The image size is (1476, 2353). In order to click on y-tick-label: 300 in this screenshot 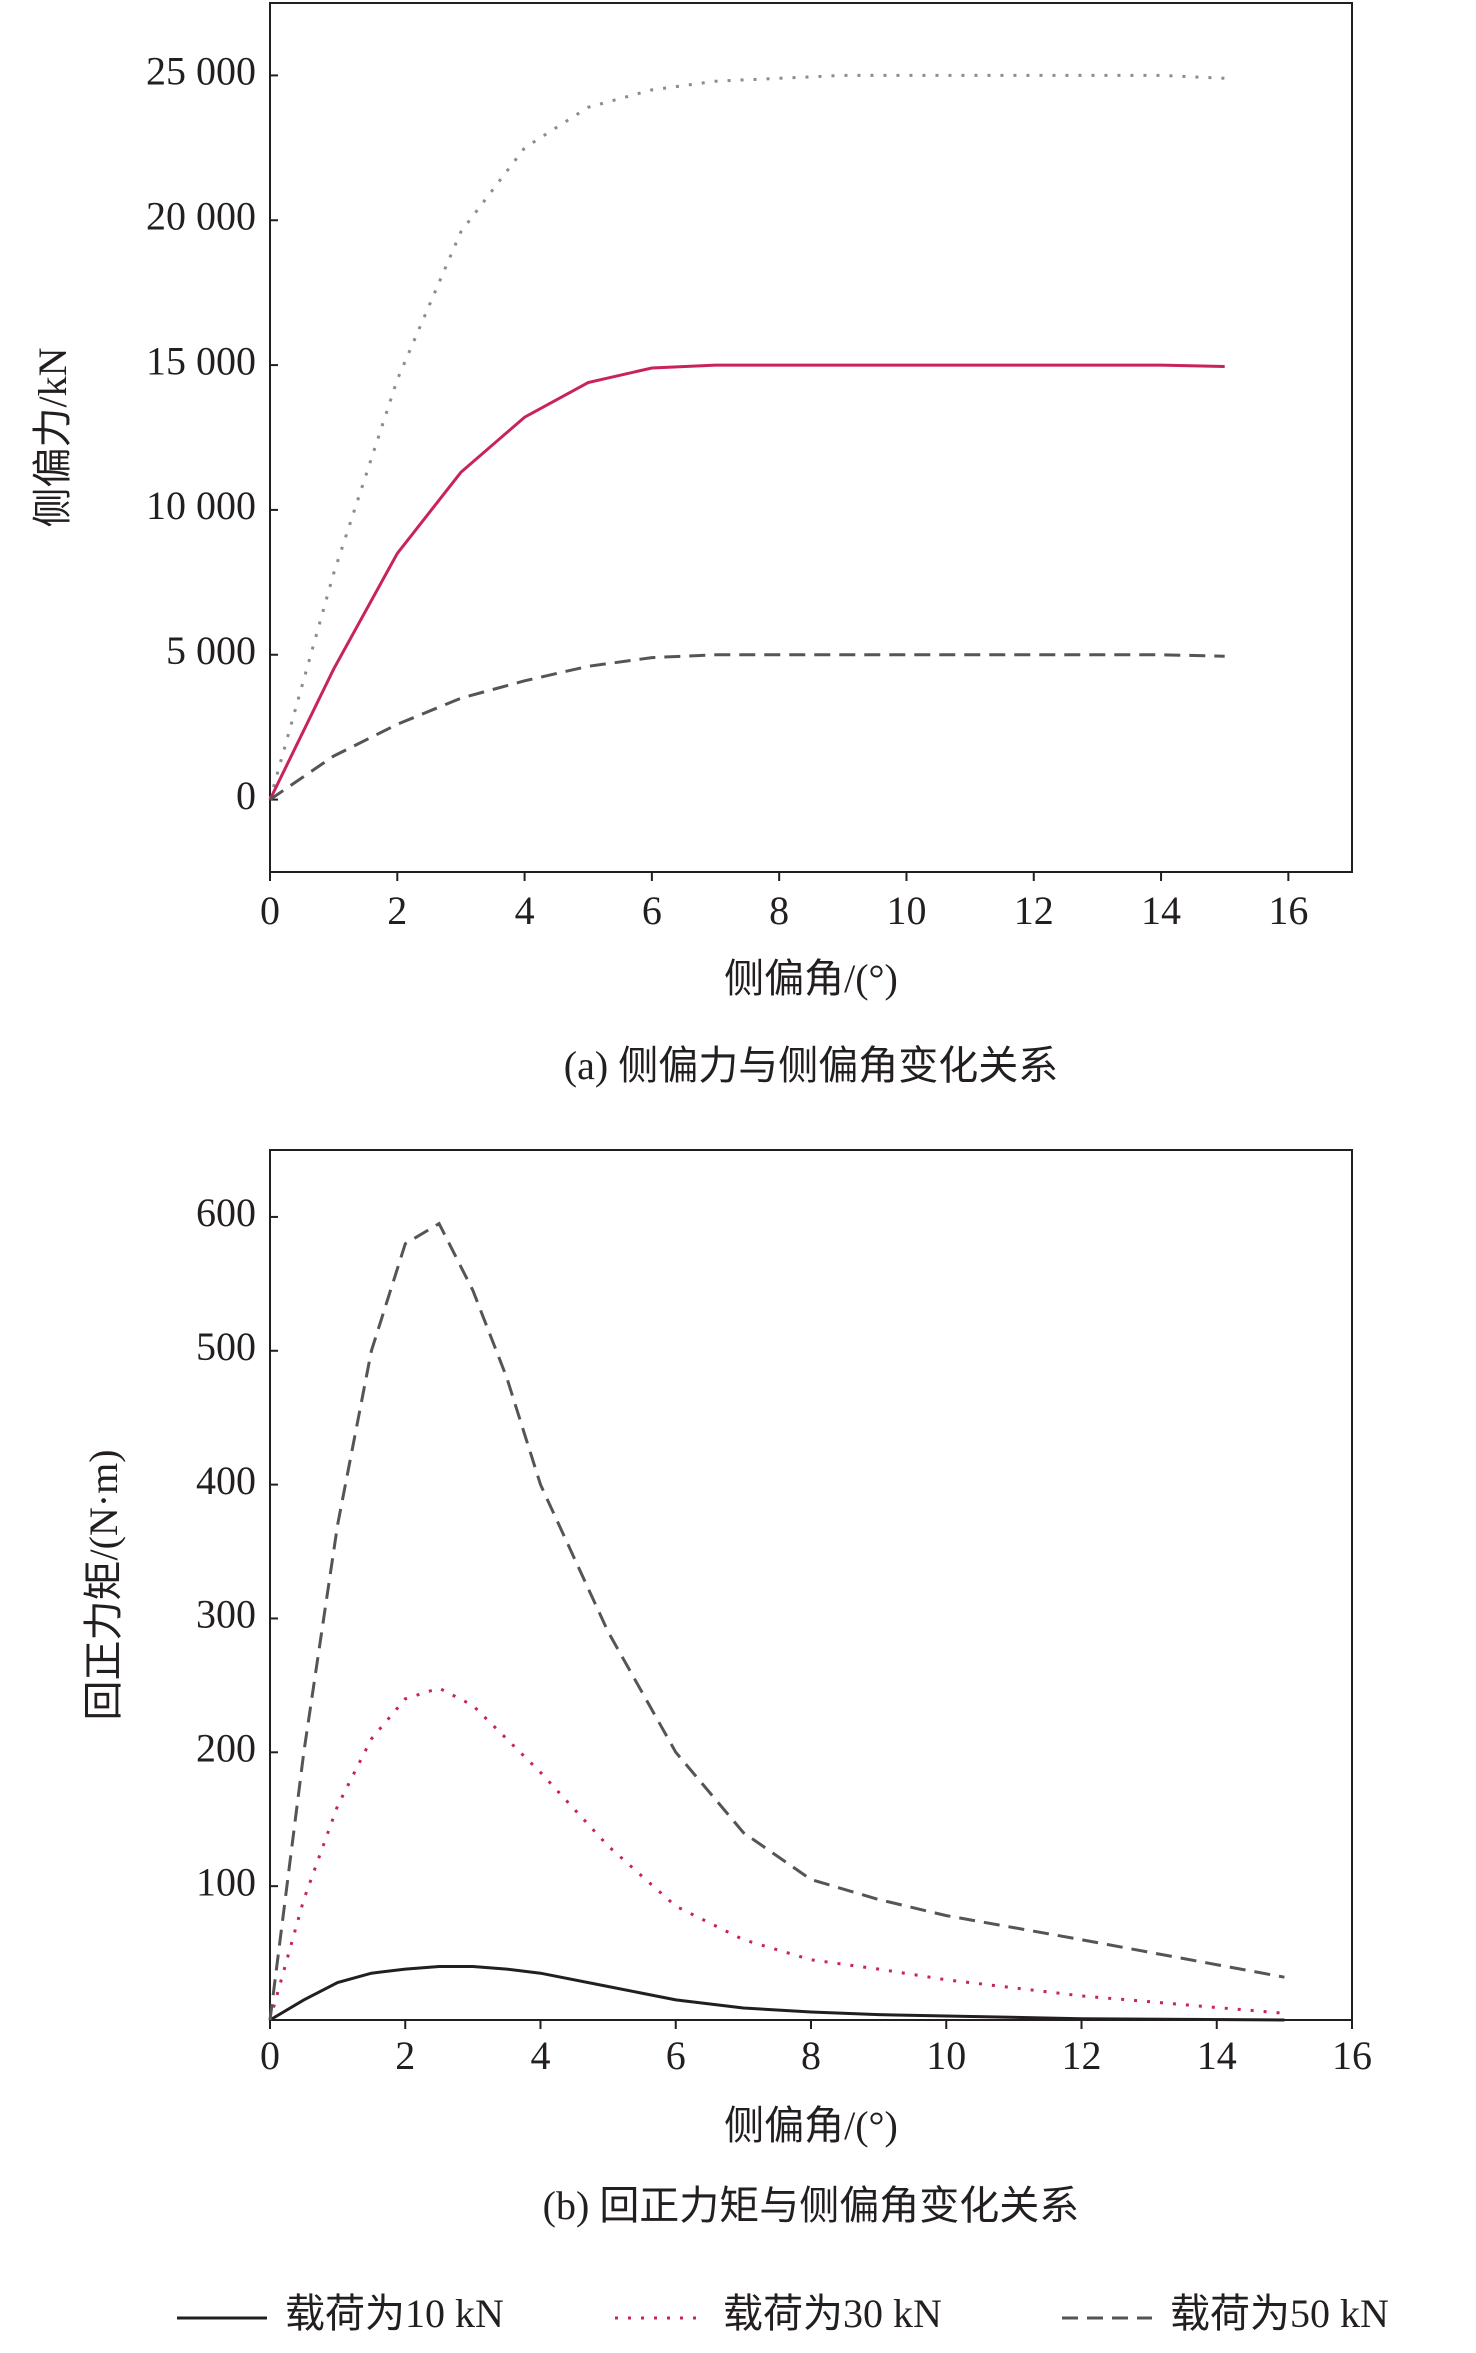, I will do `click(226, 1614)`.